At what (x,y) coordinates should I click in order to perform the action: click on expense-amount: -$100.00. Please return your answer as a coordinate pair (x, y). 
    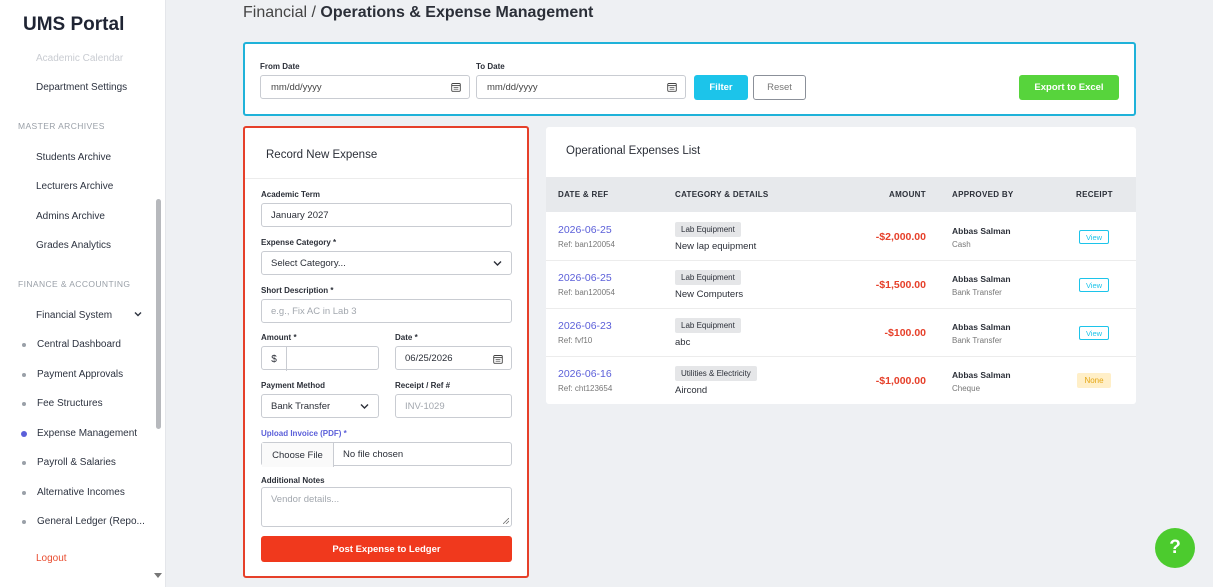
    Looking at the image, I should click on (905, 333).